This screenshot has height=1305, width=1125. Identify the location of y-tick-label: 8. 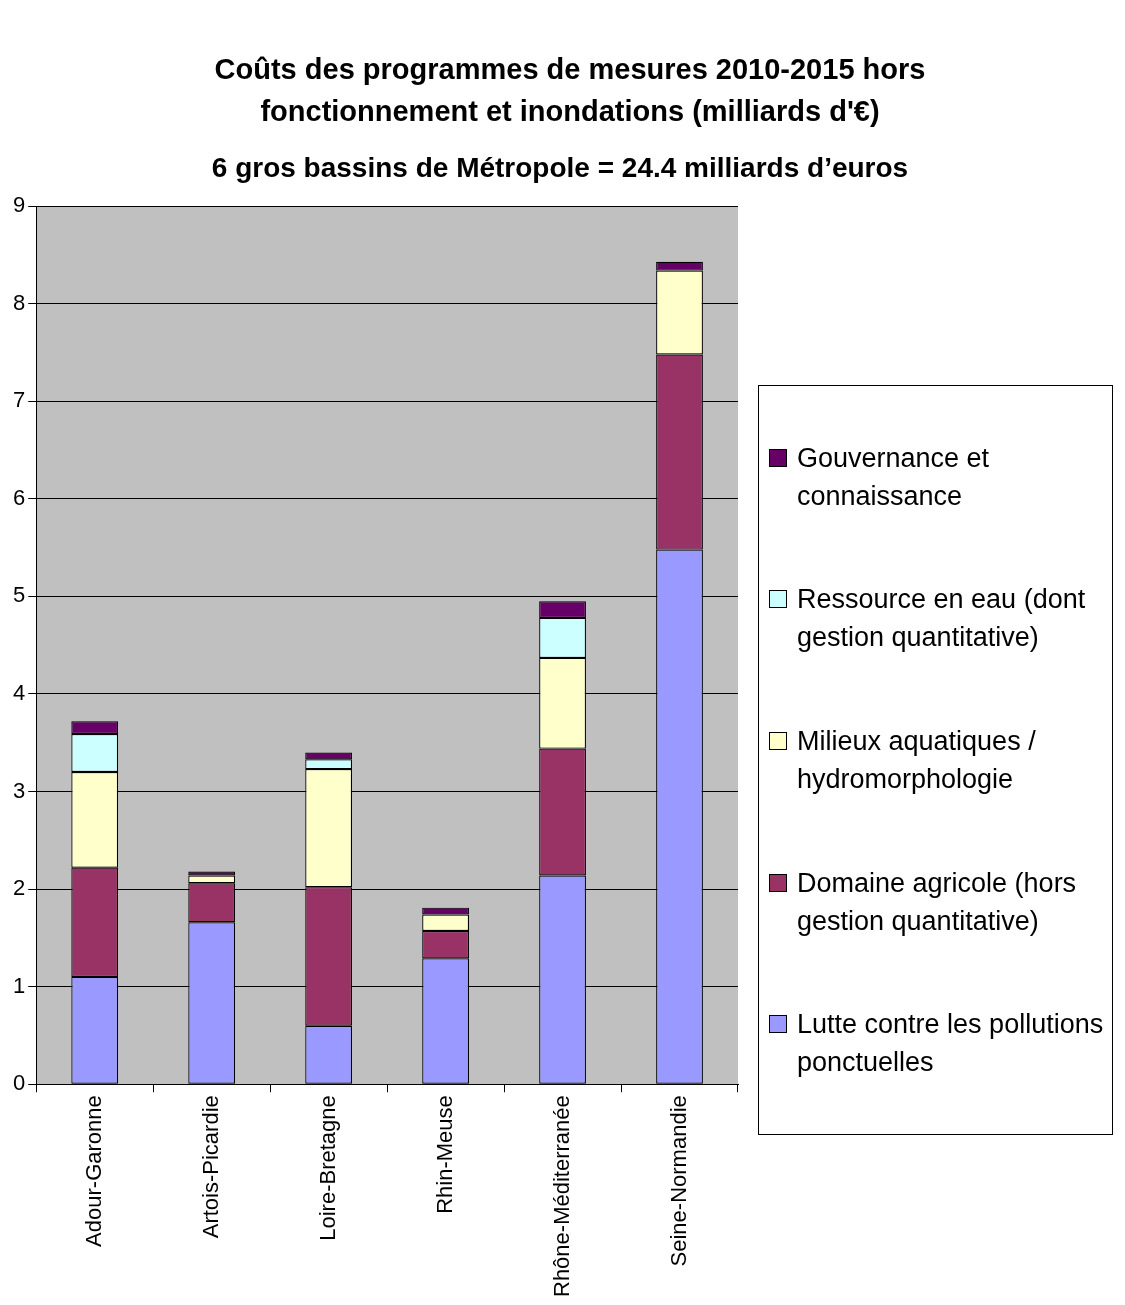
(19, 302).